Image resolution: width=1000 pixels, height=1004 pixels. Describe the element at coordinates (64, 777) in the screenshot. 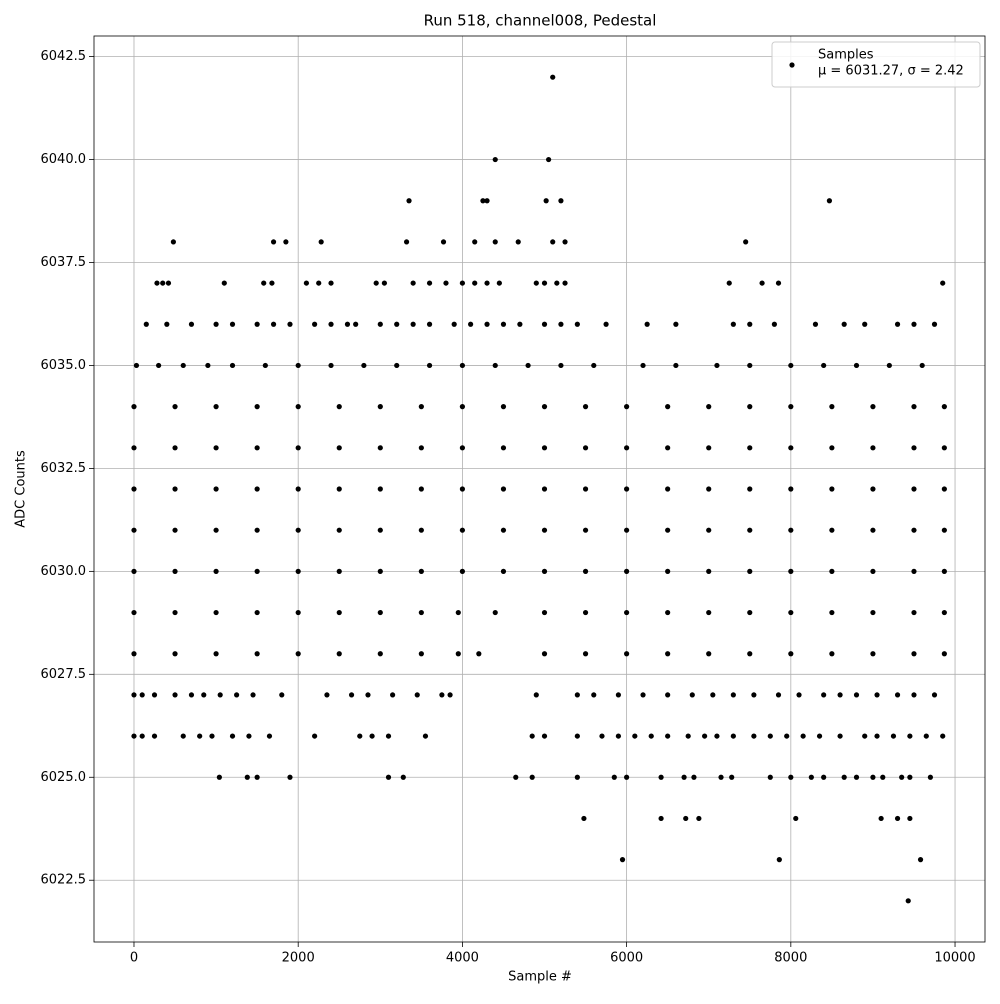

I see `y-tick-label: 6025.0` at that location.